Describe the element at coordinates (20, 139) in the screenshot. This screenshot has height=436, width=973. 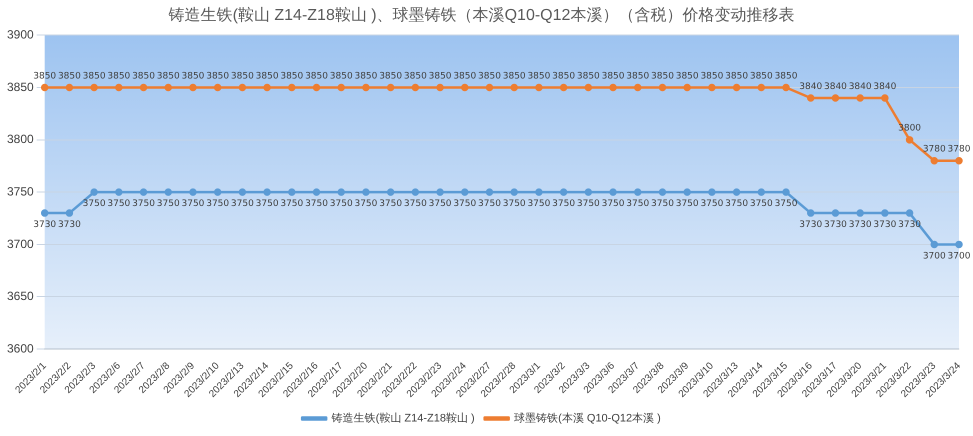
I see `y-tick-label: 3800` at that location.